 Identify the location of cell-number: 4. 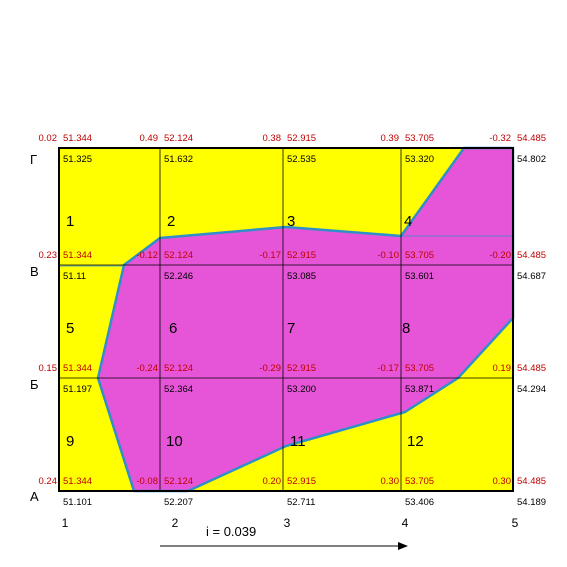
(408, 221).